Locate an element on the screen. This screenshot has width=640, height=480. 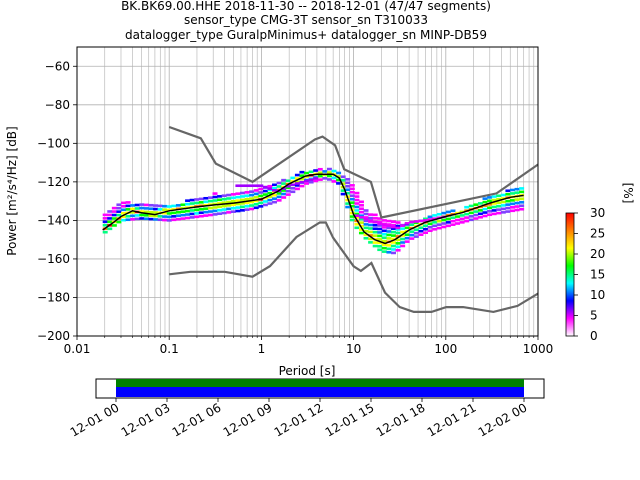
psd-heatmap is located at coordinates (313, 211).